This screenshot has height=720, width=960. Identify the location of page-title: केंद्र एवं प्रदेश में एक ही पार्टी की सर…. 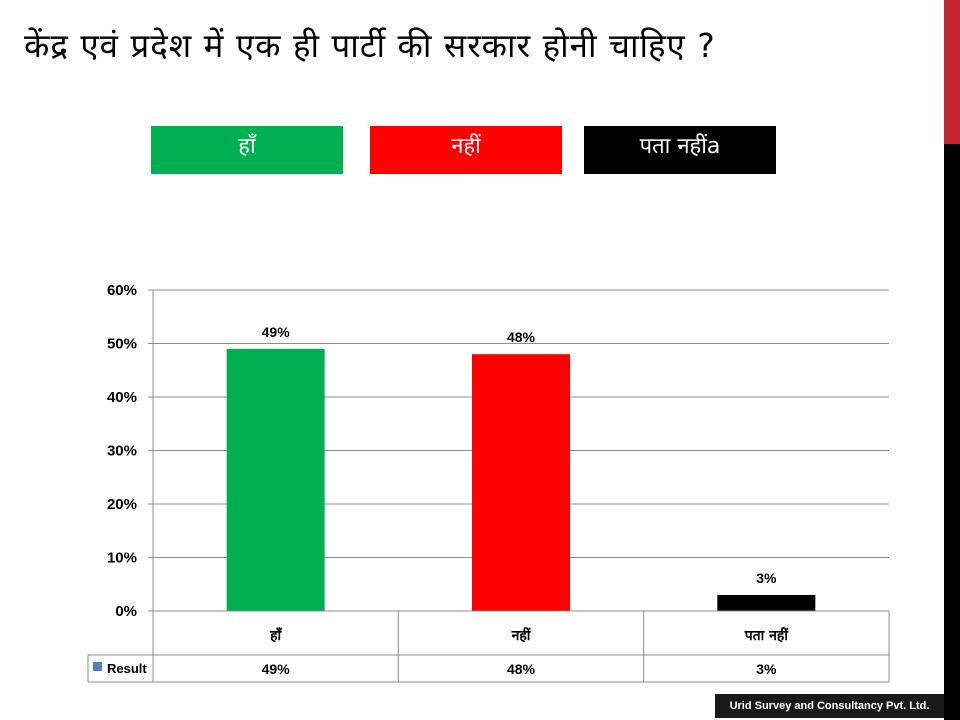
(370, 45).